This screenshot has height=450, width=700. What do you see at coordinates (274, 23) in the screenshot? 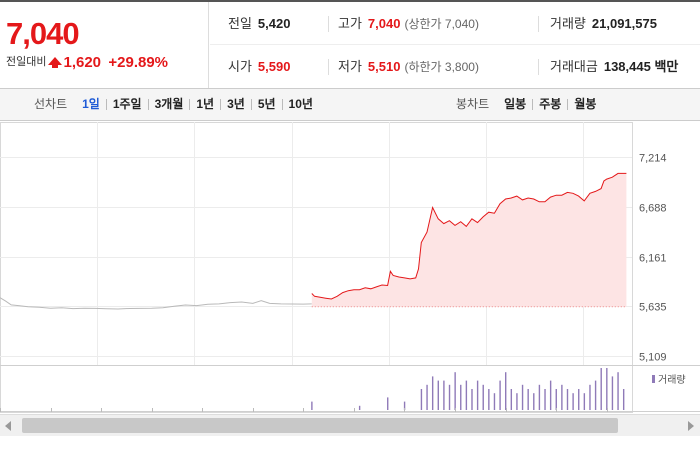
I see `prev-close-value: 5,420` at bounding box center [274, 23].